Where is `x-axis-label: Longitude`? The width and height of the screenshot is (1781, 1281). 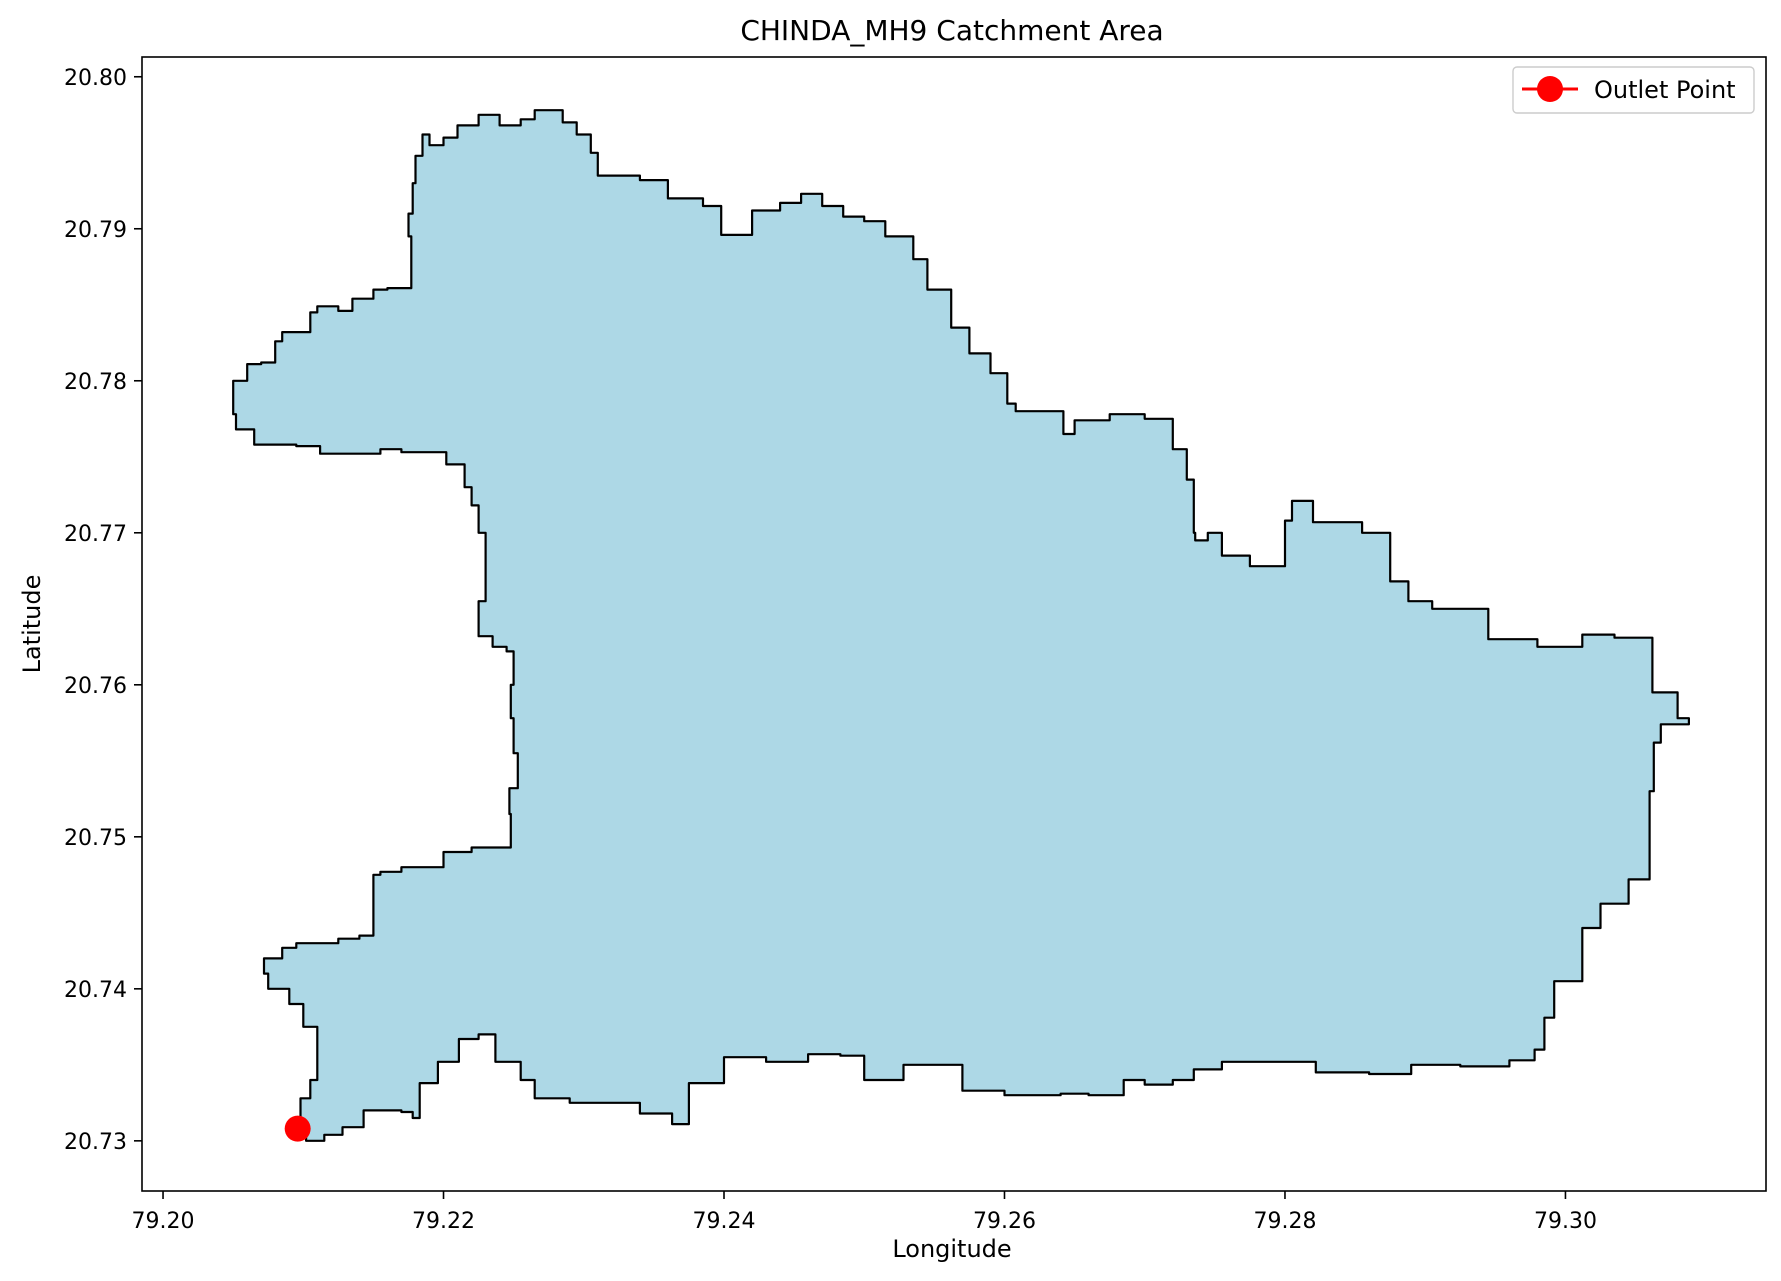
x-axis-label: Longitude is located at coordinates (951, 1249).